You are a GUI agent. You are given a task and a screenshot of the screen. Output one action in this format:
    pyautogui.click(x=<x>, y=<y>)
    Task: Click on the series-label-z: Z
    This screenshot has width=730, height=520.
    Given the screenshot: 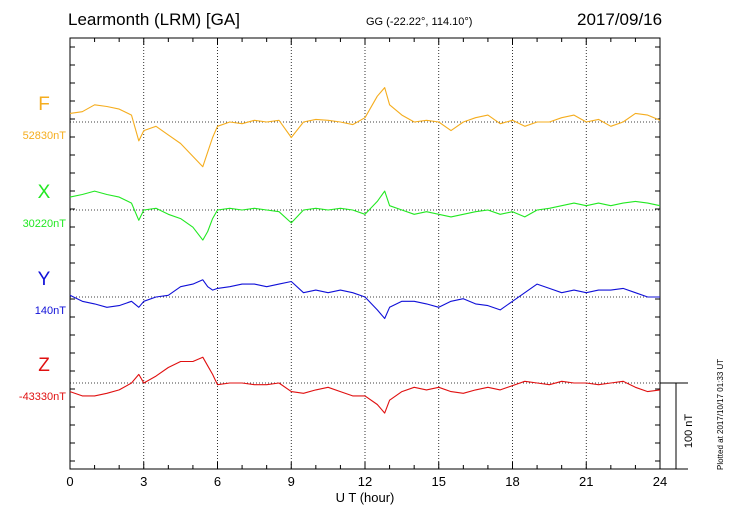 What is the action you would take?
    pyautogui.click(x=44, y=365)
    